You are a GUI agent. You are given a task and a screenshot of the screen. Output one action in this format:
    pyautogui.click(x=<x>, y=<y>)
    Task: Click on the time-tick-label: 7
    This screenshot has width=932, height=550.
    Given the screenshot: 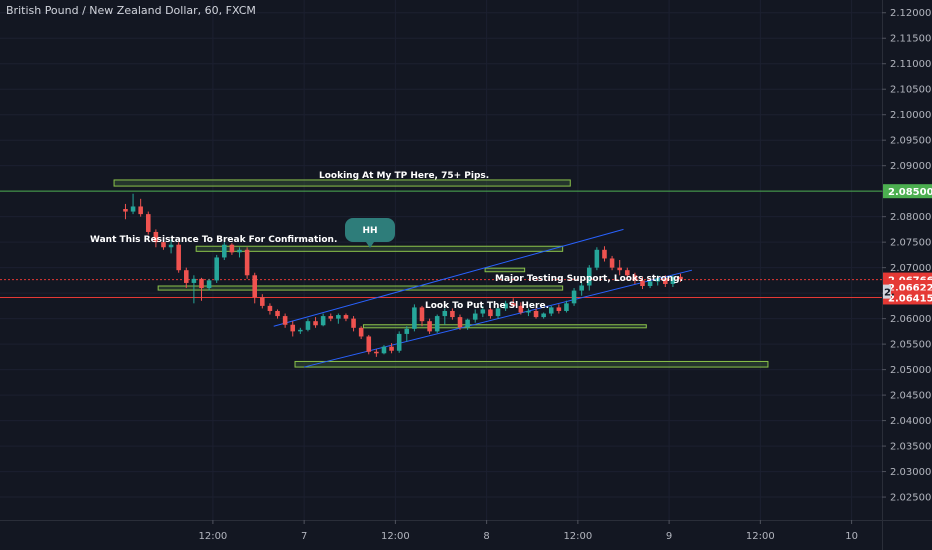 What is the action you would take?
    pyautogui.click(x=304, y=536)
    